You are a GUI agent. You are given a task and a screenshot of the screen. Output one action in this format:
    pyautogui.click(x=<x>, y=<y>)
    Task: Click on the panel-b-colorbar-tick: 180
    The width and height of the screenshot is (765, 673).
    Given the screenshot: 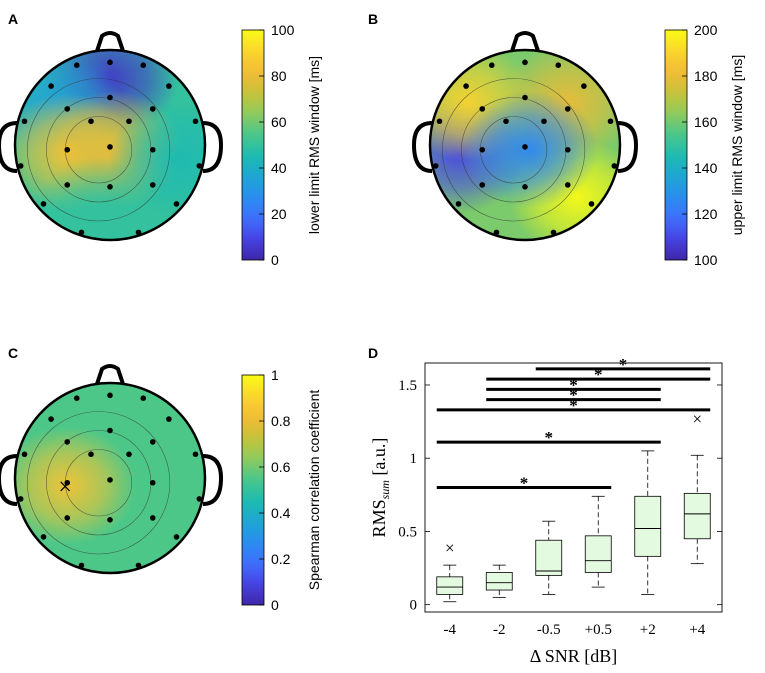 What is the action you would take?
    pyautogui.click(x=706, y=76)
    